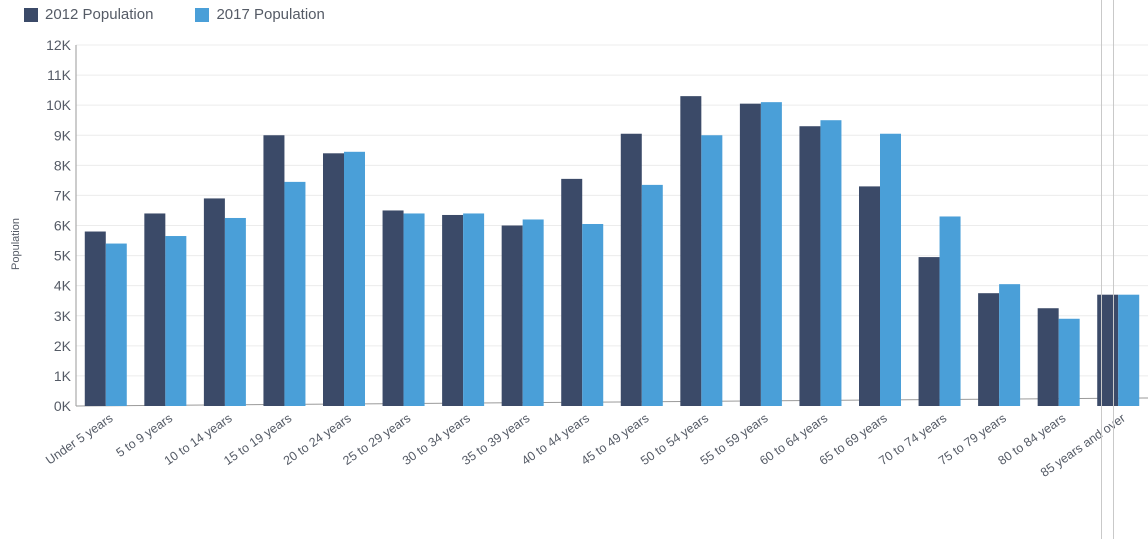  I want to click on y-tick-label: 1K, so click(63, 376).